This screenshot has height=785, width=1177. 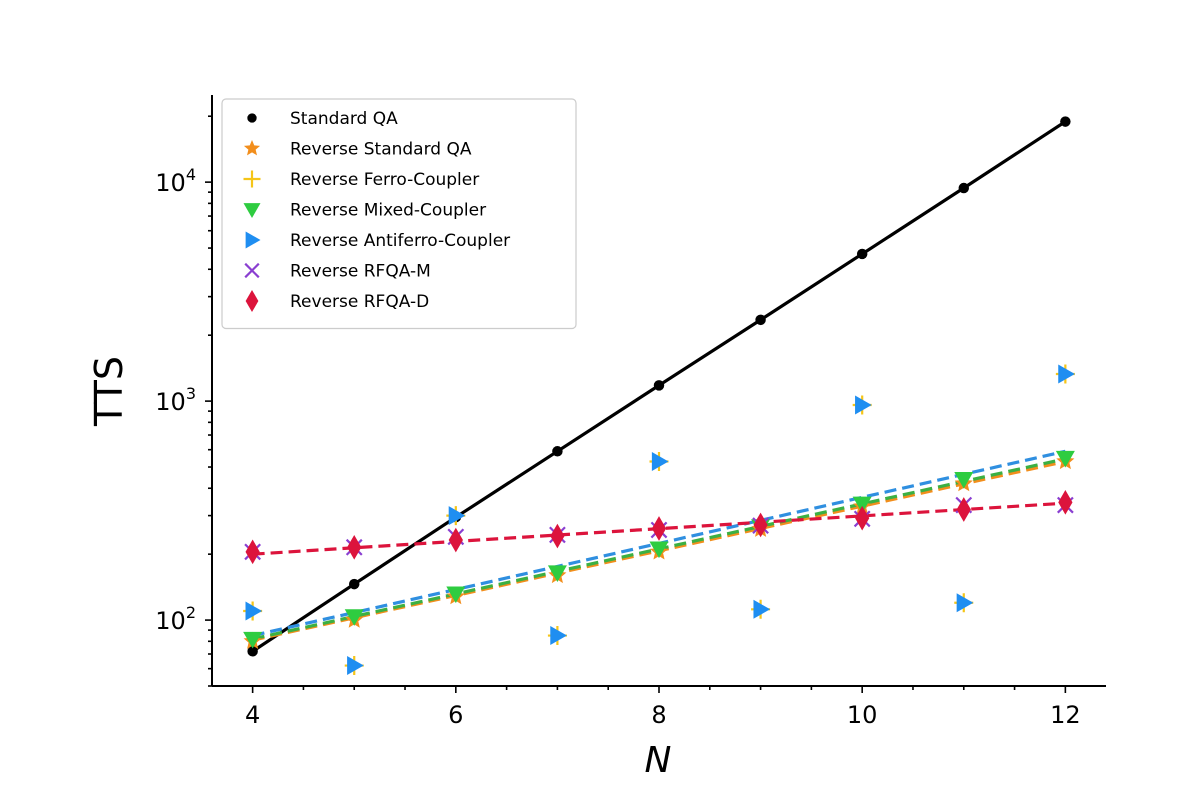 I want to click on legend-label-0: Standard QA, so click(x=344, y=119).